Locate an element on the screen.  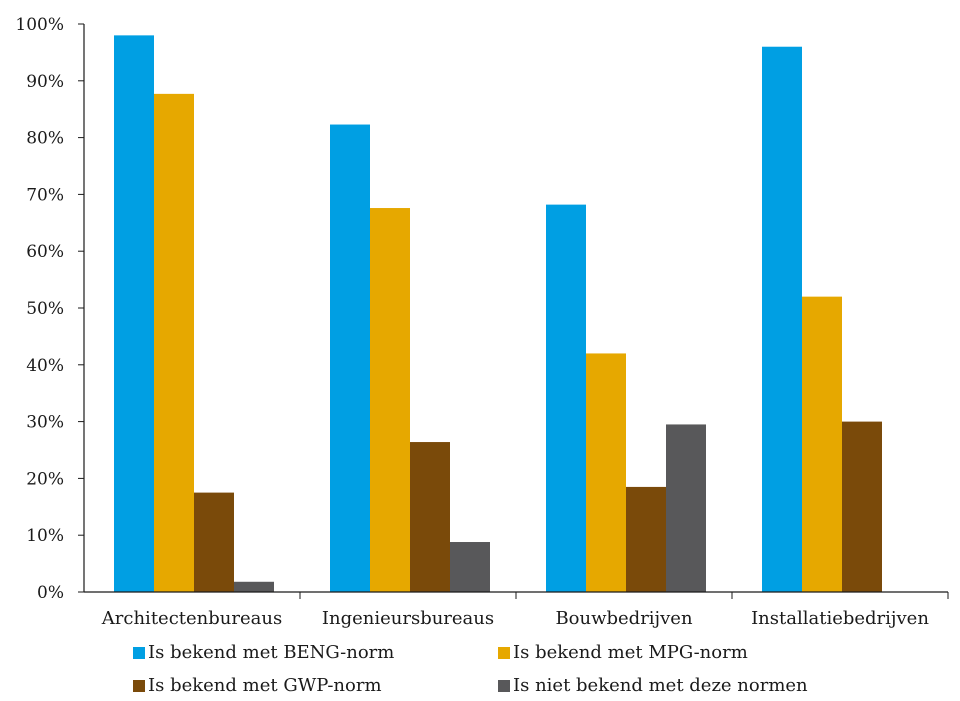
legend-item: Is bekend met GWP-norm is located at coordinates (257, 685).